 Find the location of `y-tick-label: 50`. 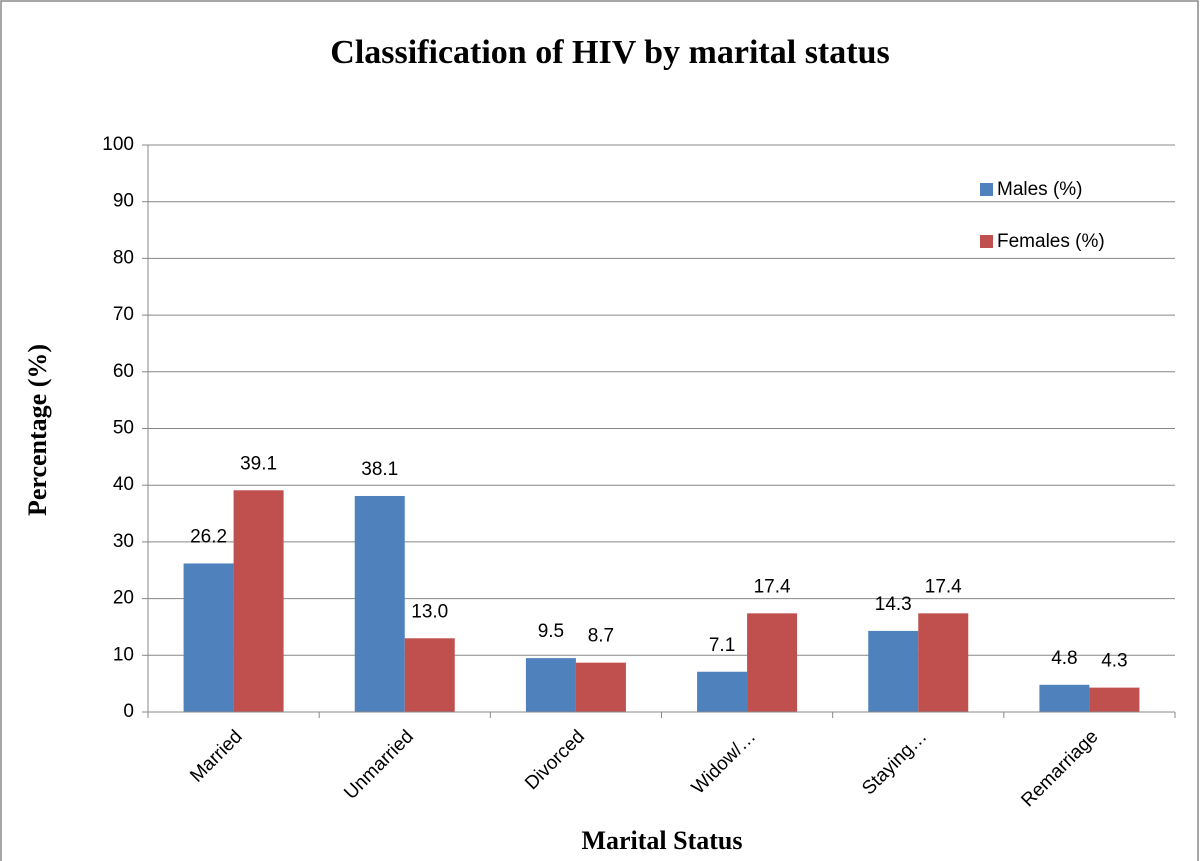

y-tick-label: 50 is located at coordinates (123, 428).